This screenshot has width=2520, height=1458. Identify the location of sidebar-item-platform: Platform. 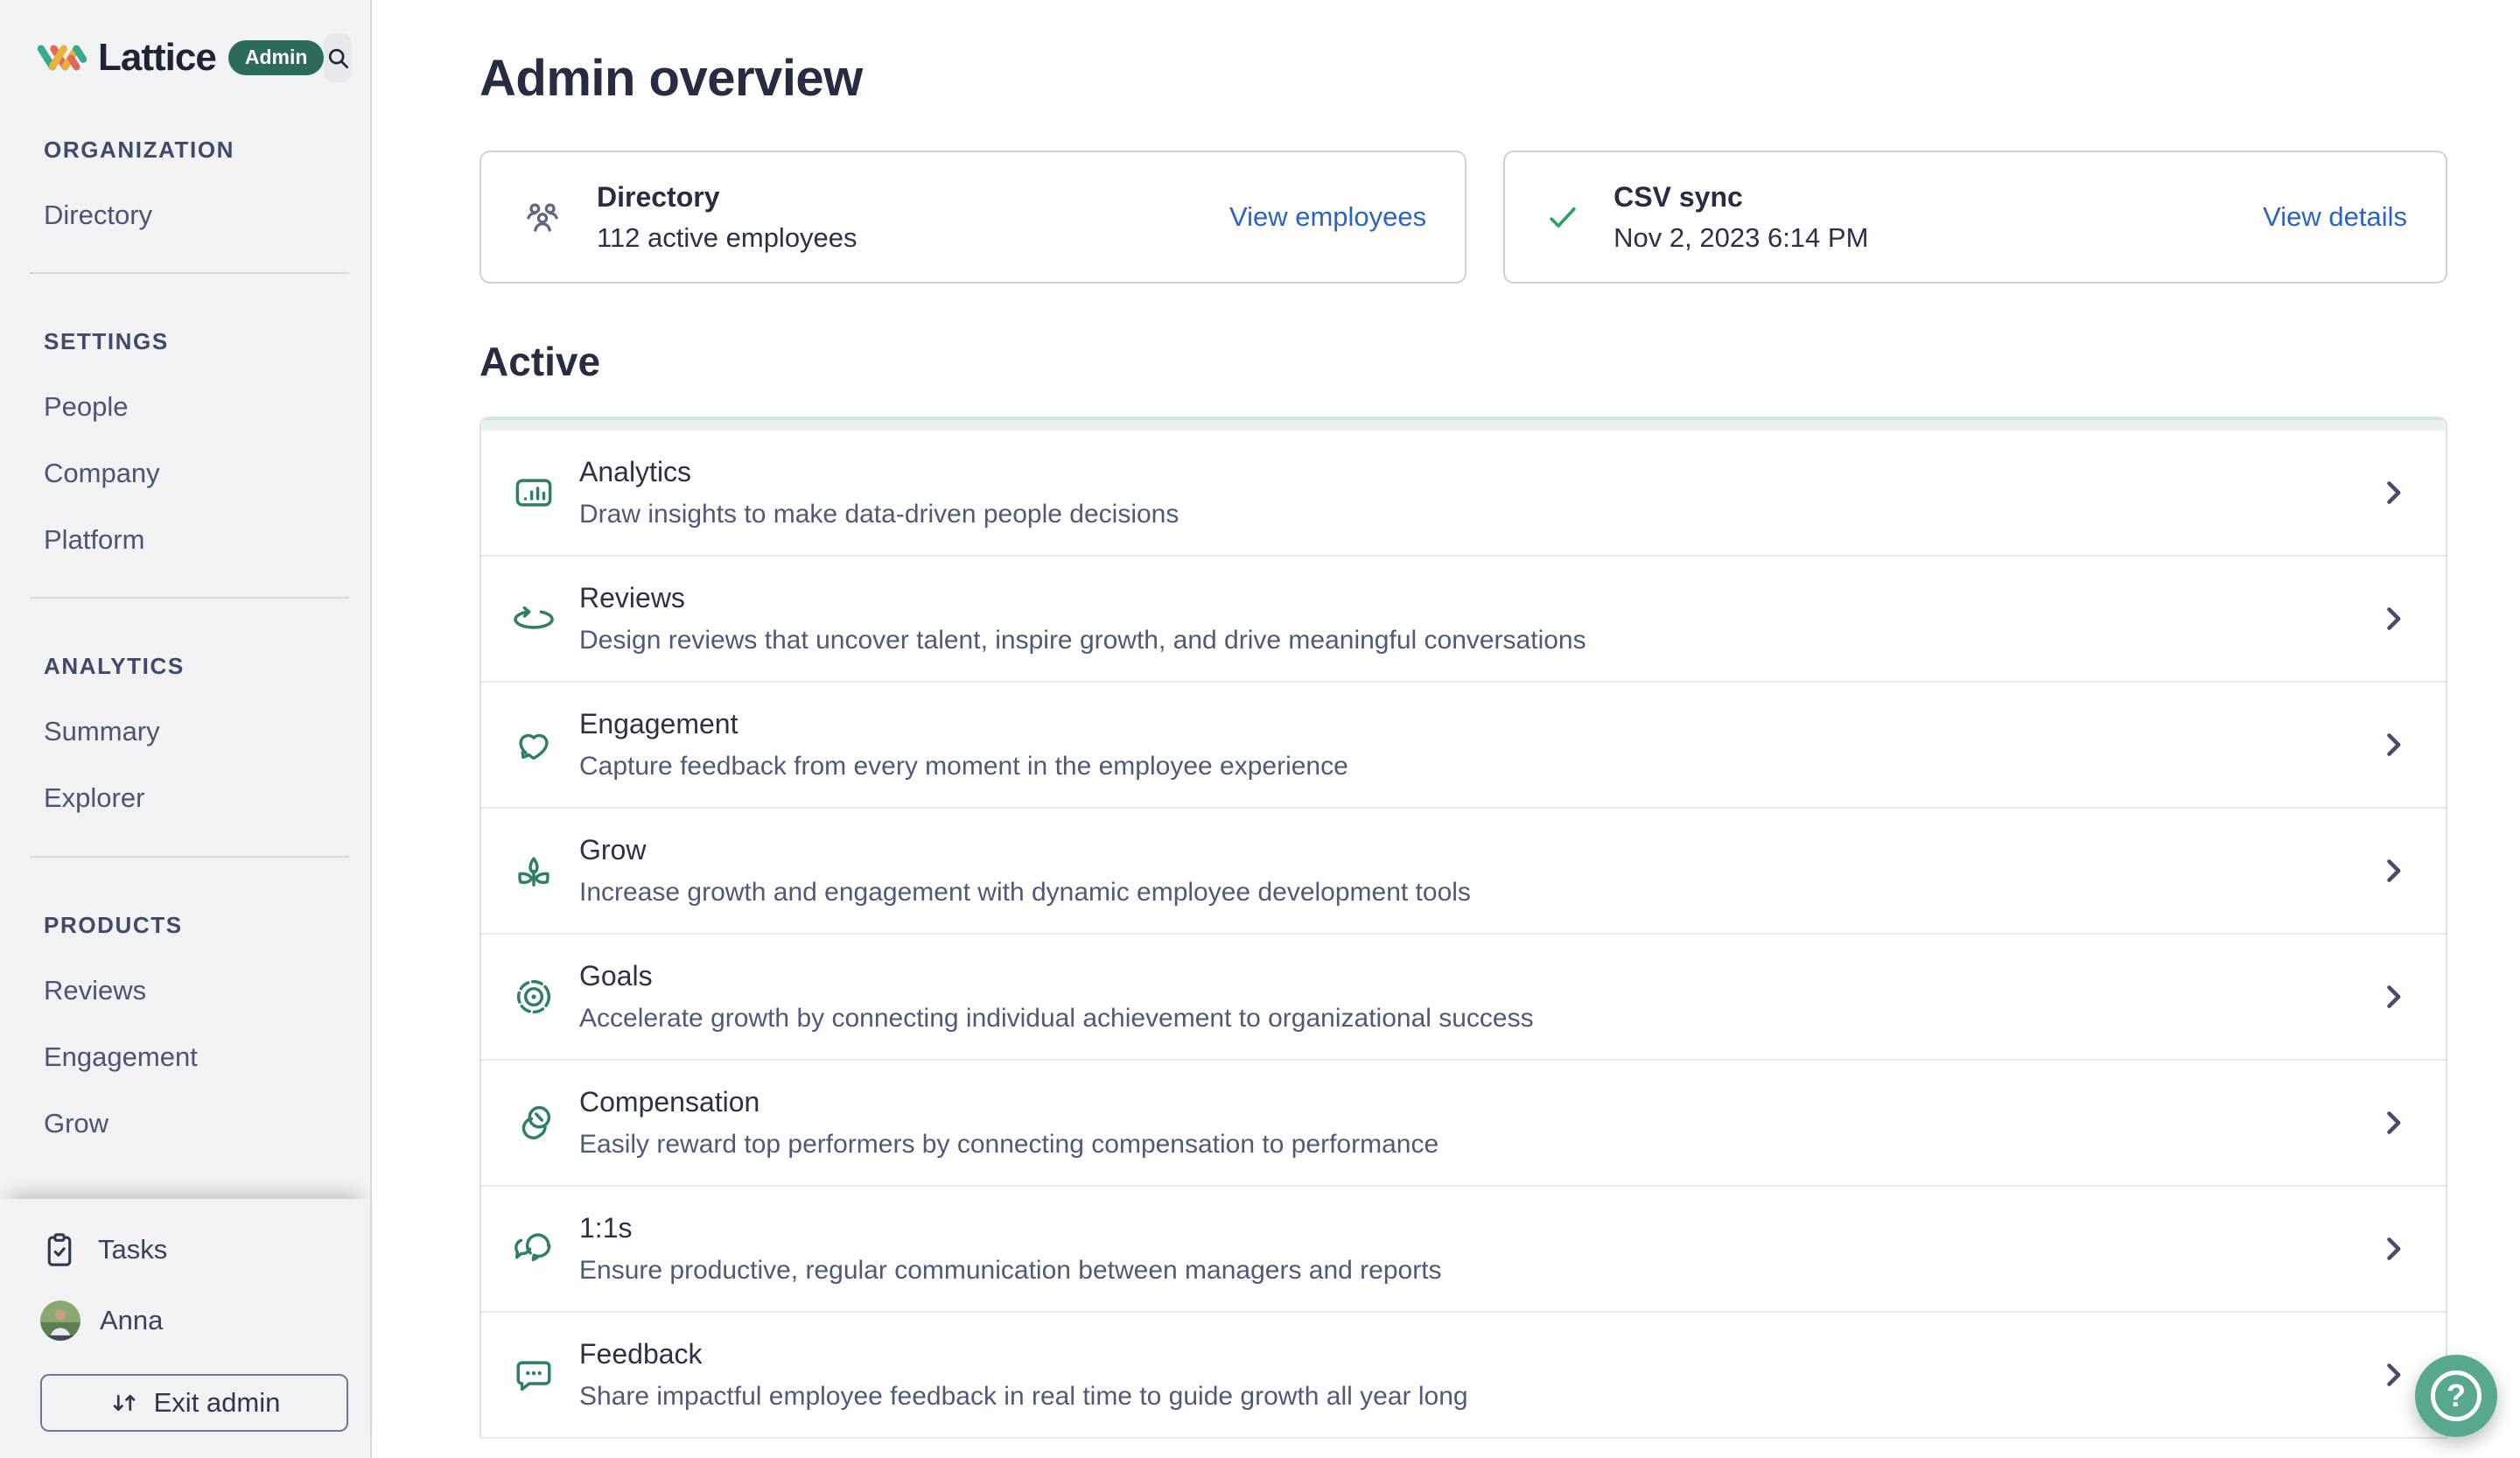
(94, 540).